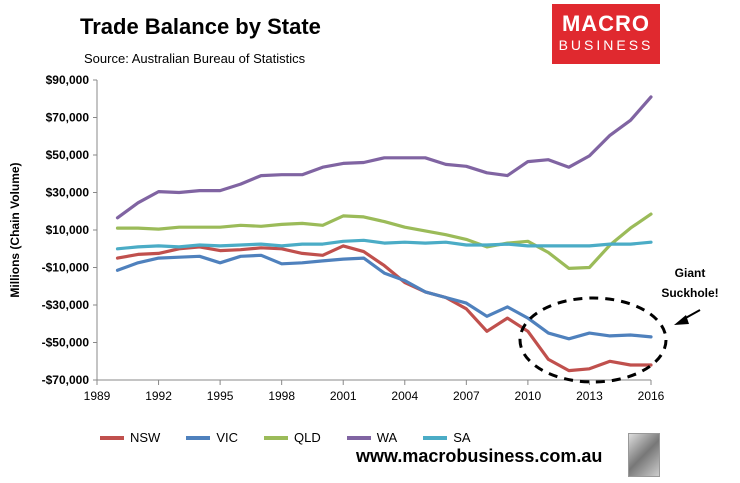 This screenshot has height=483, width=740. Describe the element at coordinates (343, 396) in the screenshot. I see `x-tick-label: 2001` at that location.